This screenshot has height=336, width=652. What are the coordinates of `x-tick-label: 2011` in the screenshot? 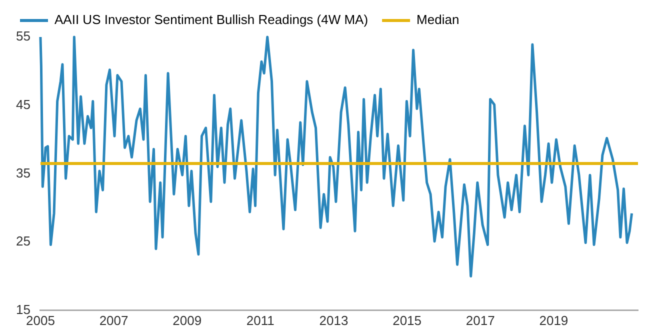 It's located at (260, 320).